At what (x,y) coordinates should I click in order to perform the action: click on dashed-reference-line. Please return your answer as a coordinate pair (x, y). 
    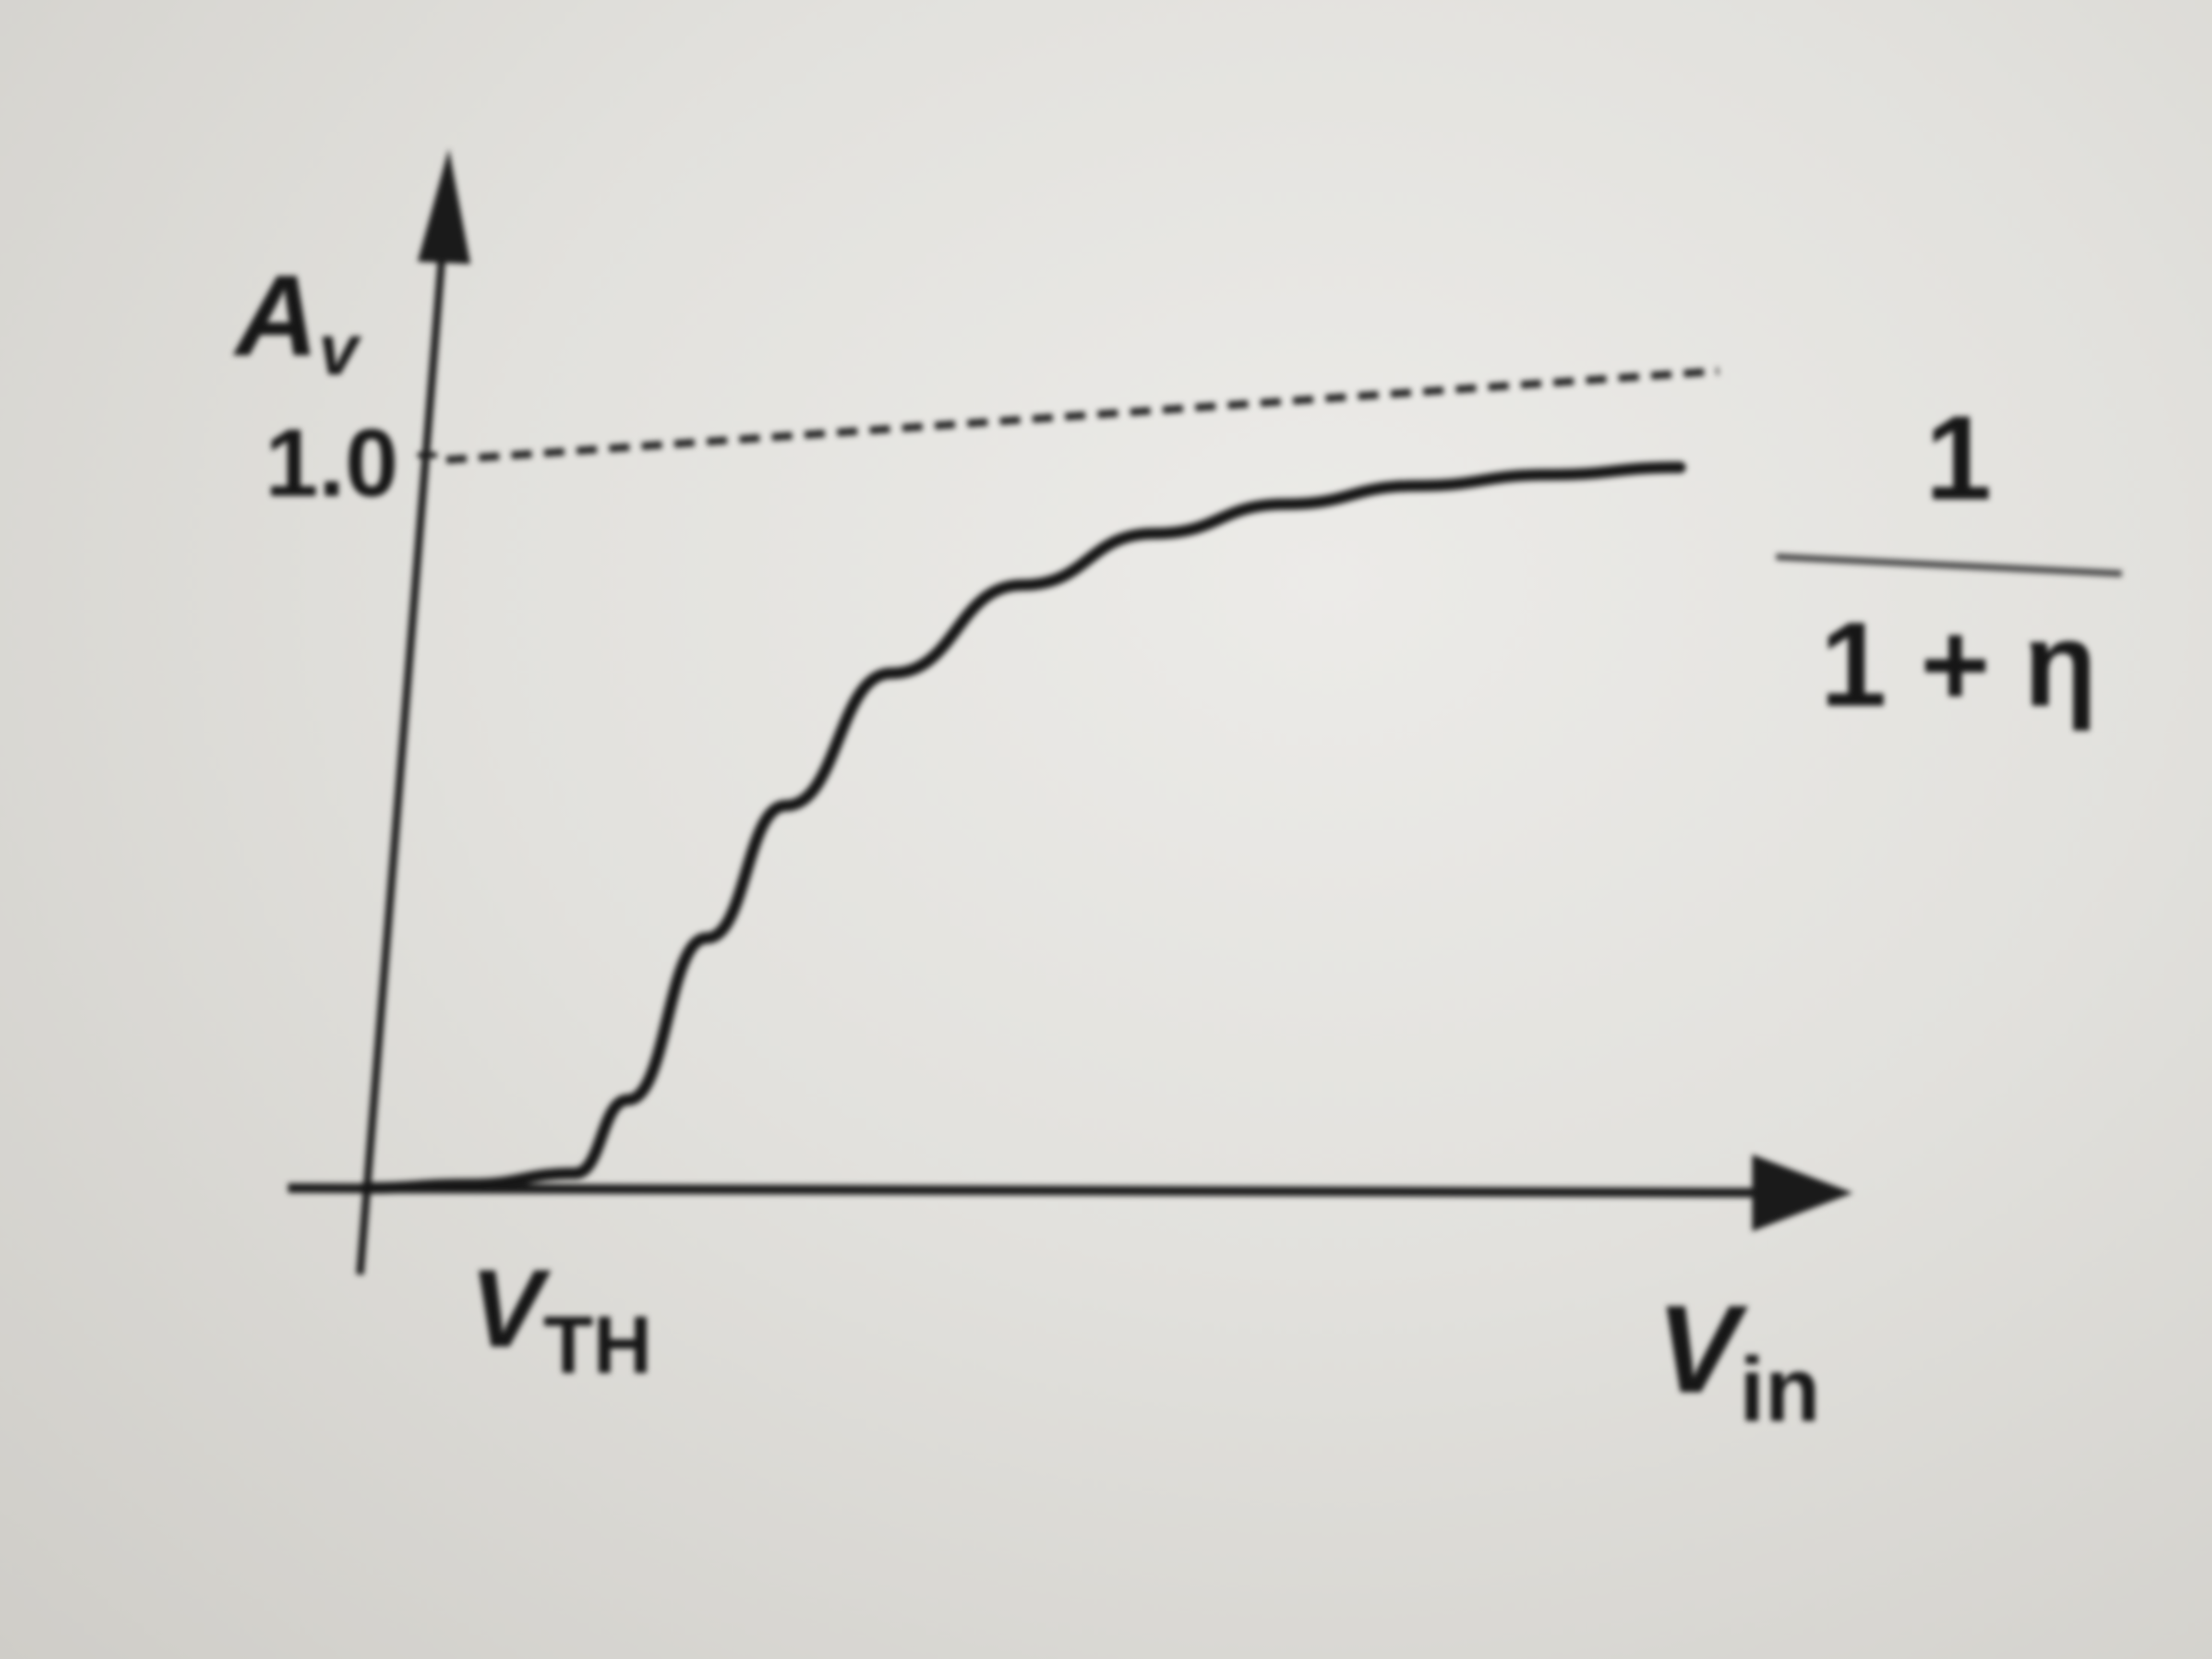
    Looking at the image, I should click on (1082, 415).